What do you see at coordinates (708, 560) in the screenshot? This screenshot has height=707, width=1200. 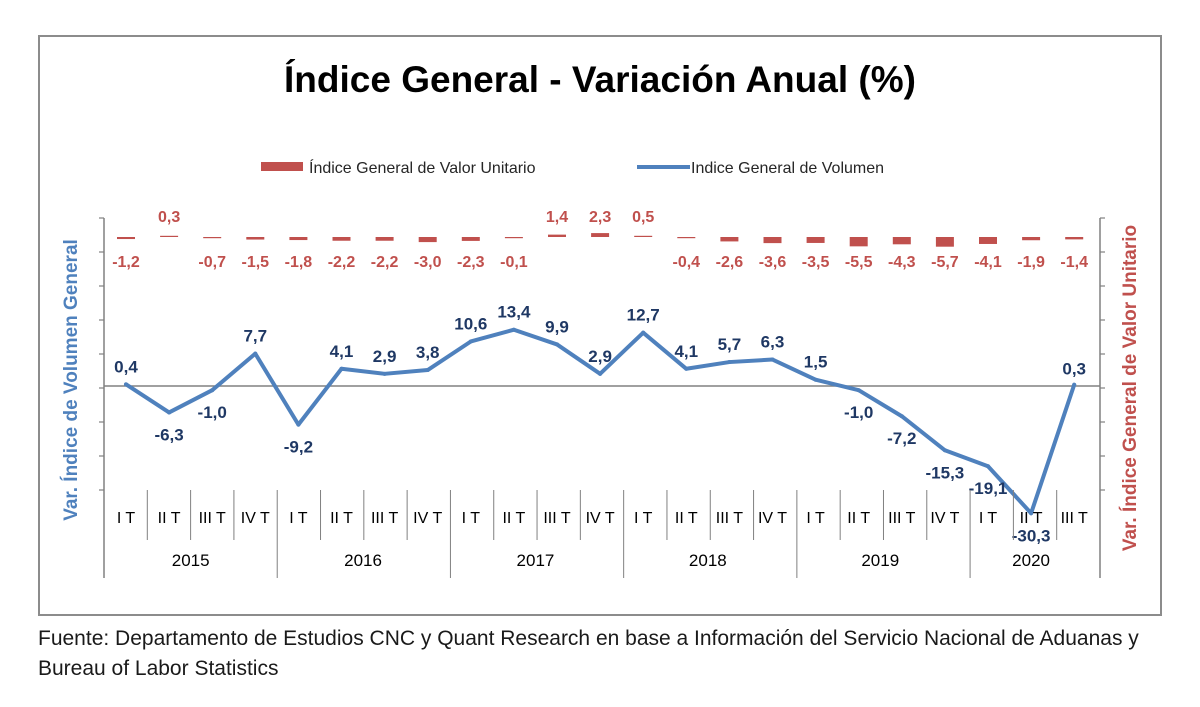 I see `year-label: 2018` at bounding box center [708, 560].